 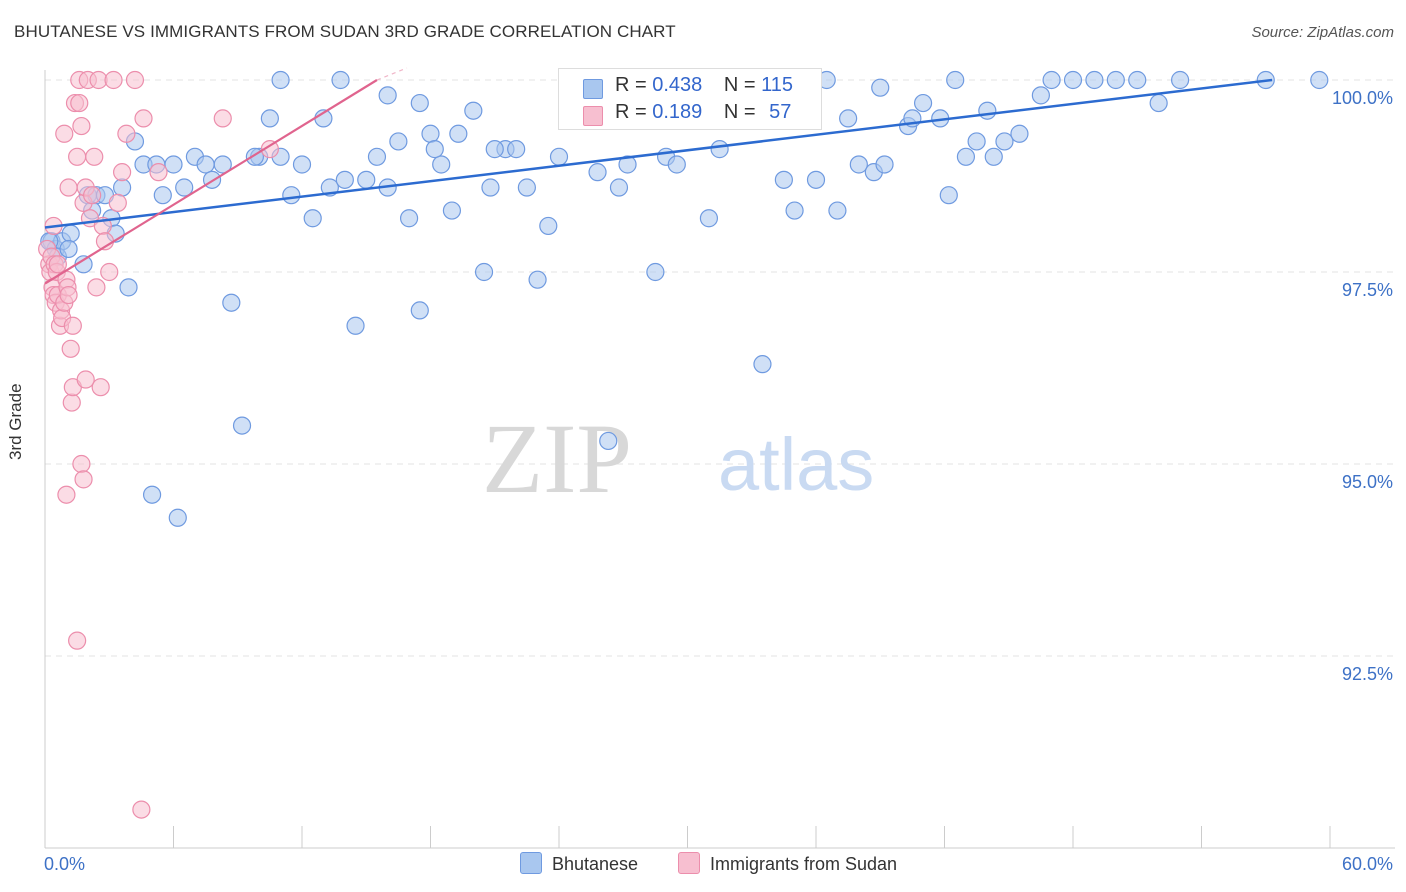 I want to click on legend-item-sudan: Immigrants from Sudan, so click(x=787, y=863).